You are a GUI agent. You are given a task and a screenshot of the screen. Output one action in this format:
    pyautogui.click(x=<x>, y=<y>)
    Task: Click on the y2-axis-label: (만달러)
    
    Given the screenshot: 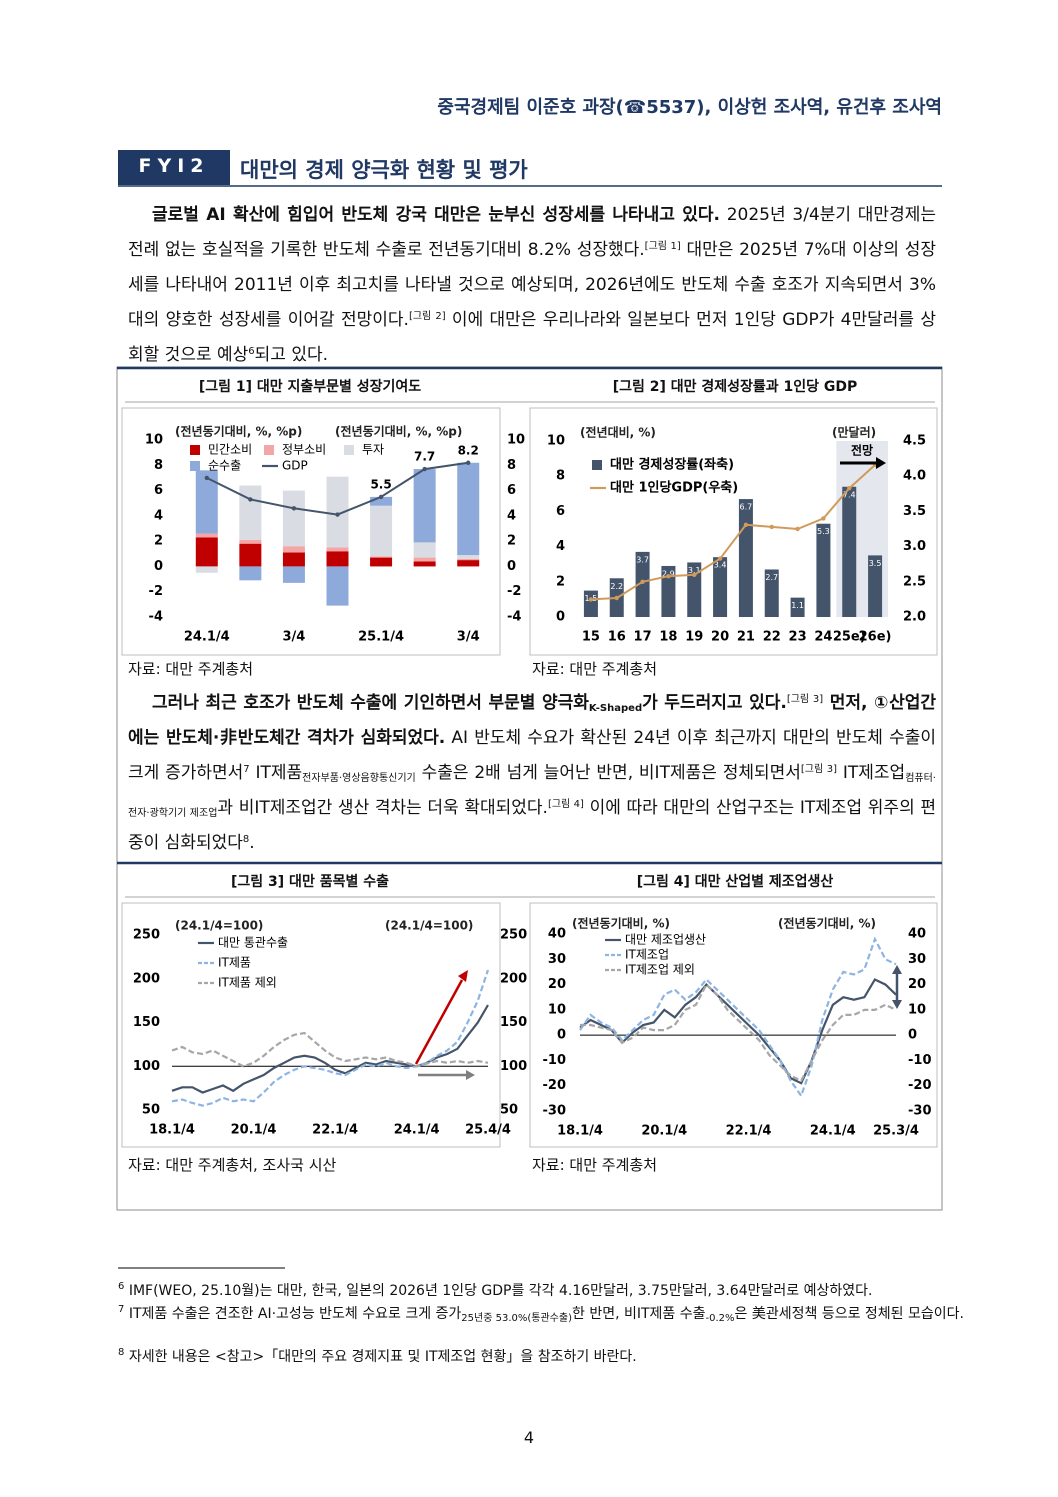 What is the action you would take?
    pyautogui.click(x=854, y=432)
    